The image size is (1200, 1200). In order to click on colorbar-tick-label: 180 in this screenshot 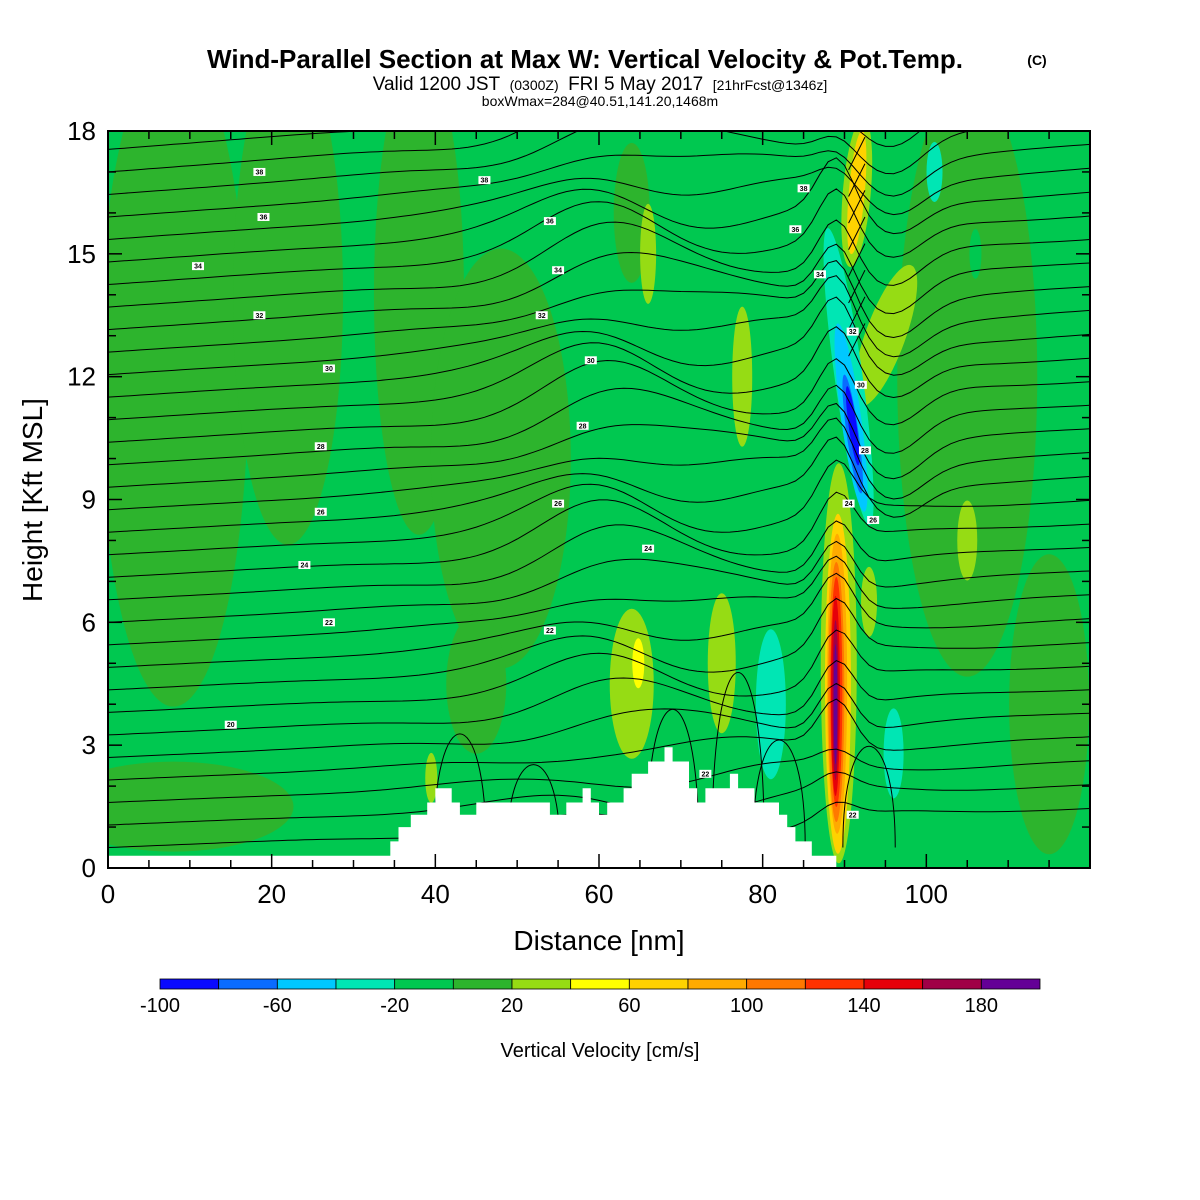, I will do `click(981, 1006)`.